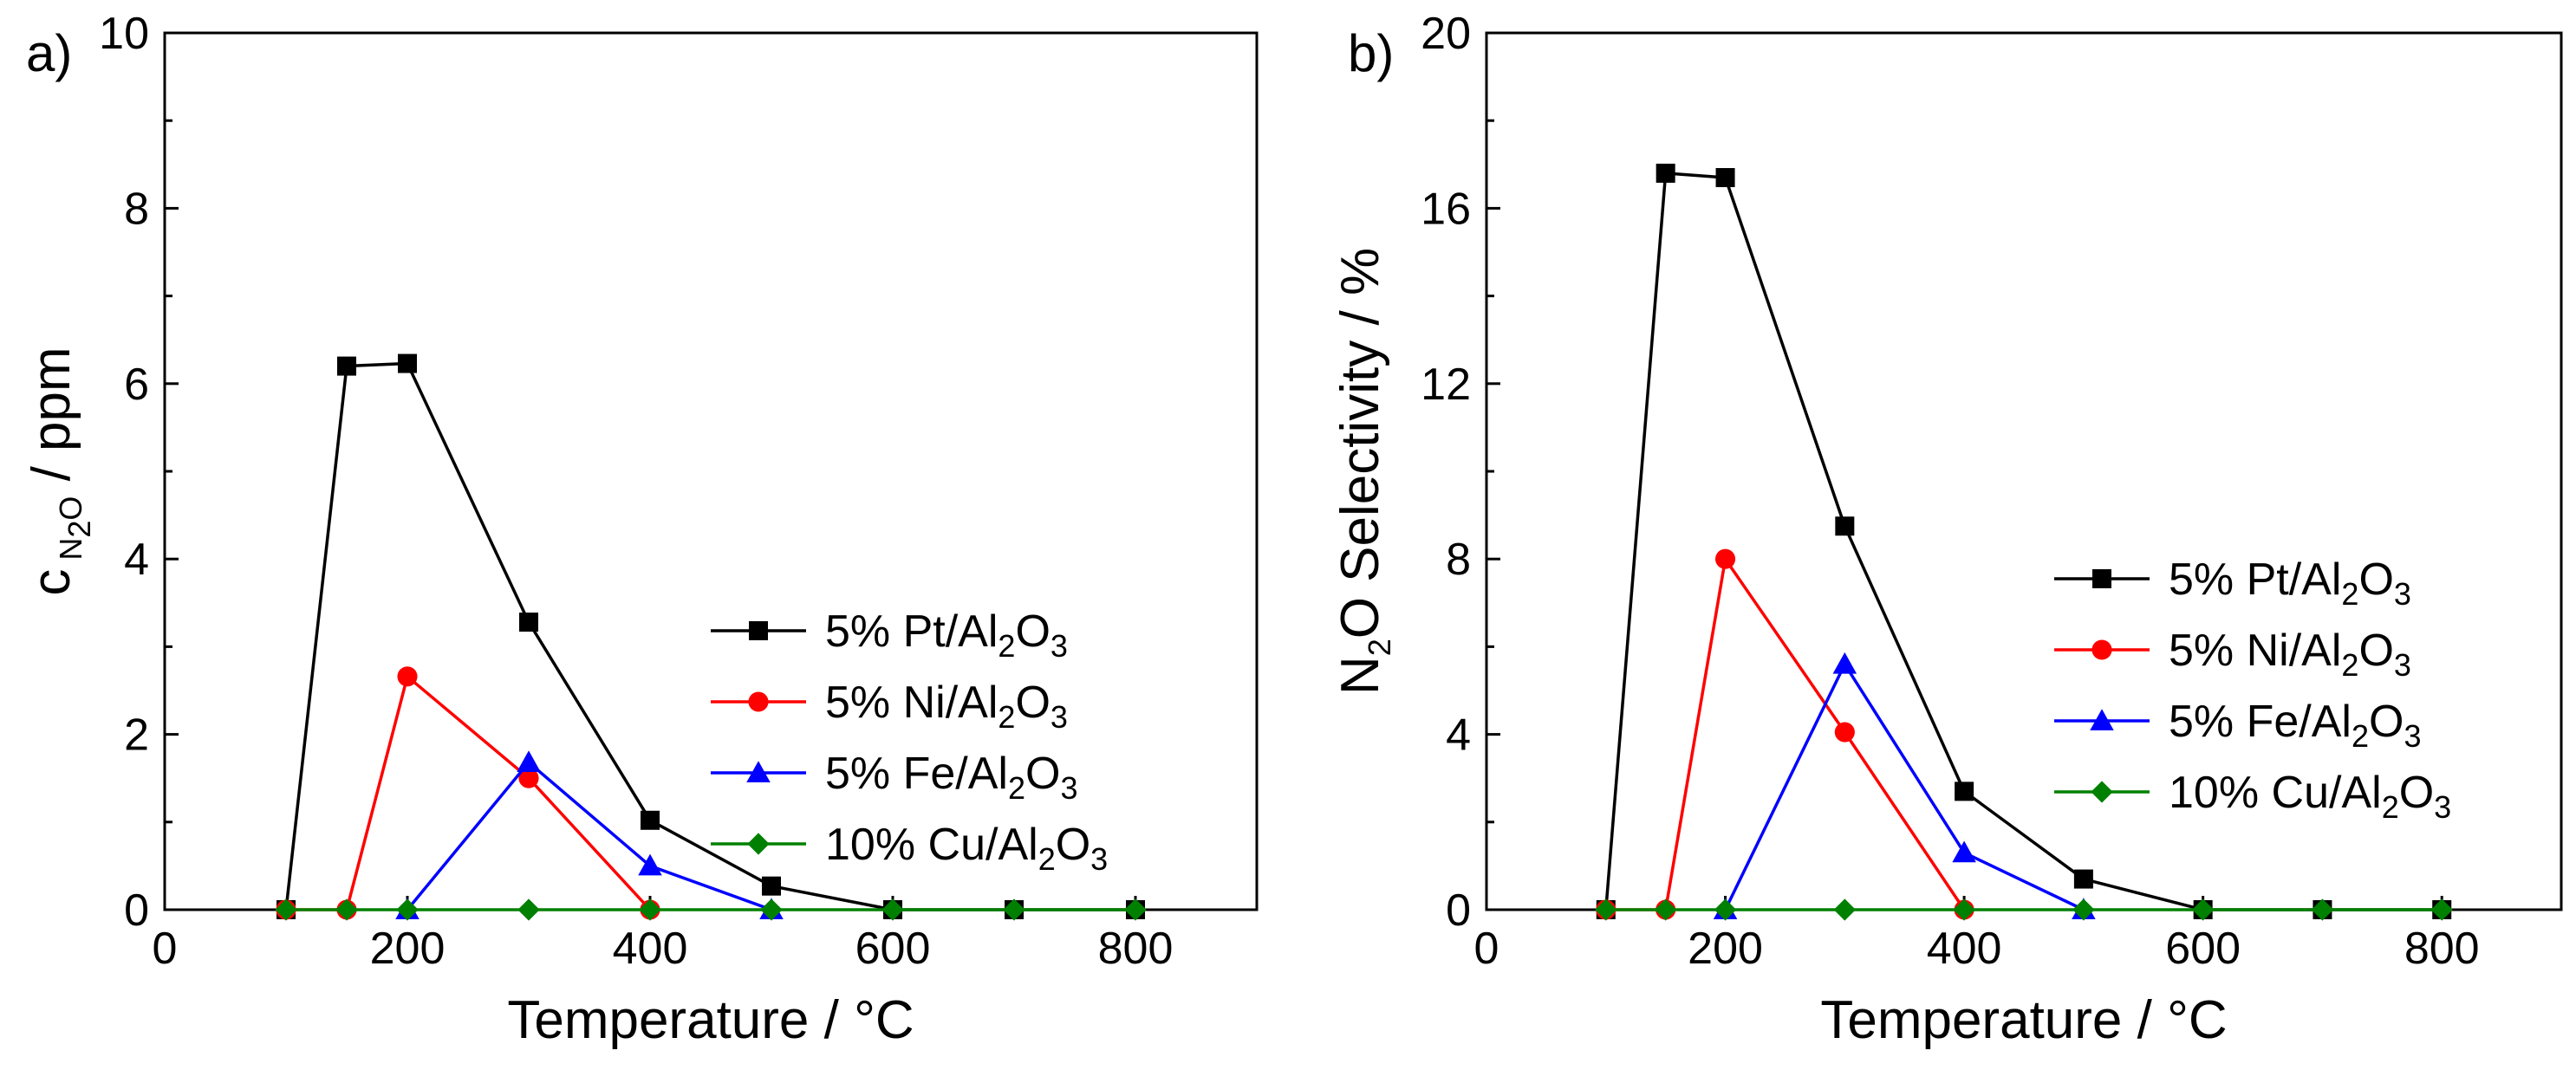  What do you see at coordinates (136, 385) in the screenshot?
I see `y-tick-label: 6` at bounding box center [136, 385].